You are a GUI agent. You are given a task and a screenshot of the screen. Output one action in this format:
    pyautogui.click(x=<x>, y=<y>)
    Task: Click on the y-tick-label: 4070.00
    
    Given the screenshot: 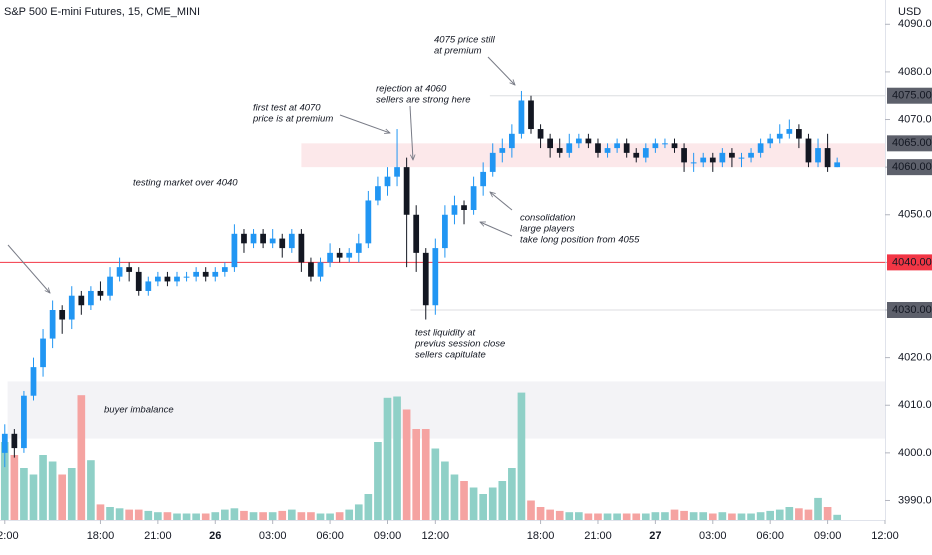 What is the action you would take?
    pyautogui.click(x=915, y=119)
    